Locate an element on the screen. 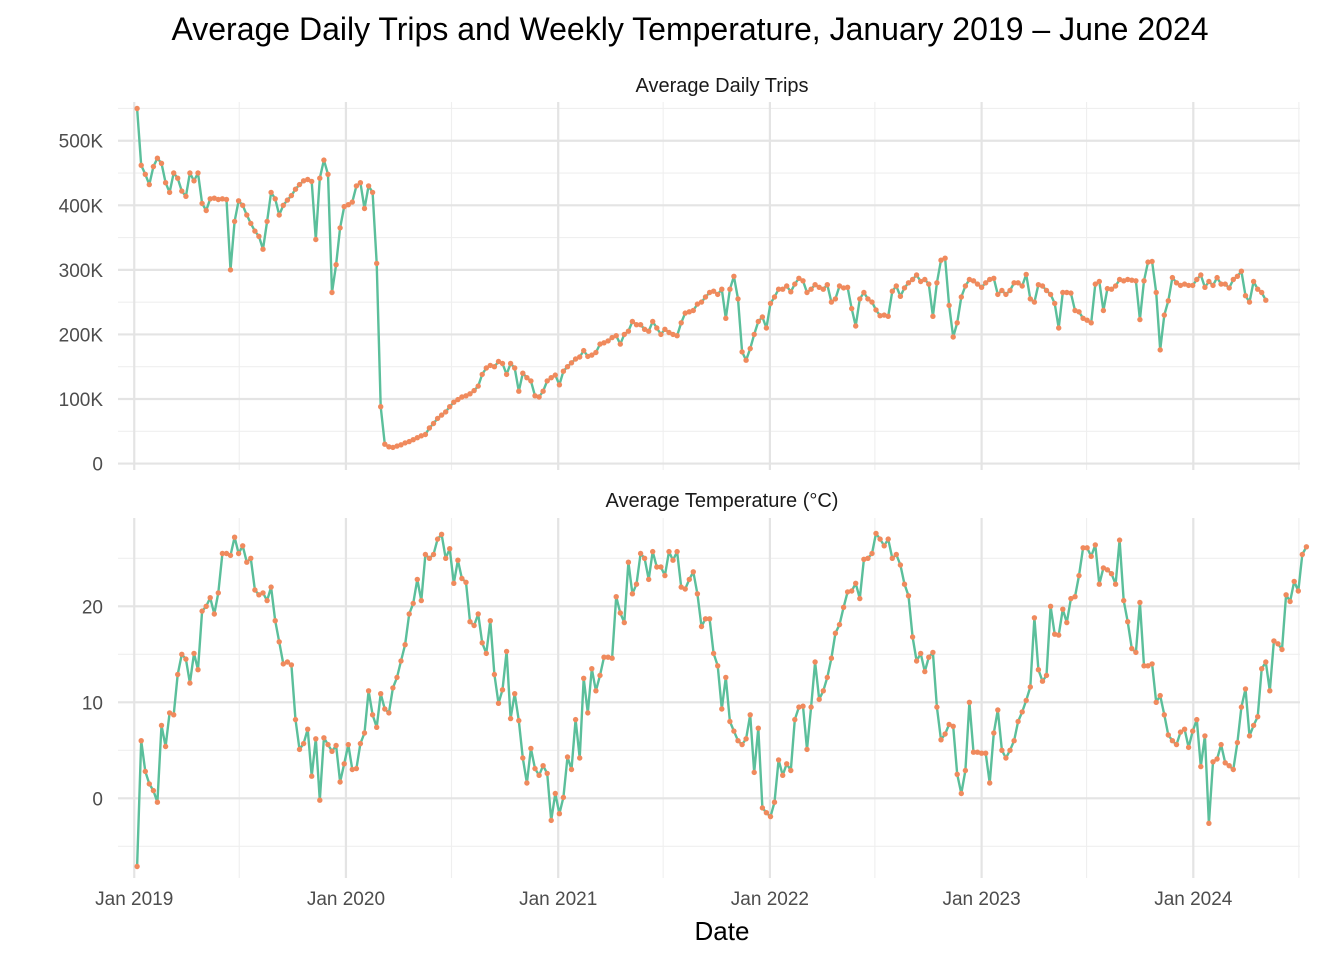 Image resolution: width=1344 pixels, height=960 pixels. x-tick-label: Jan 2022 is located at coordinates (770, 899).